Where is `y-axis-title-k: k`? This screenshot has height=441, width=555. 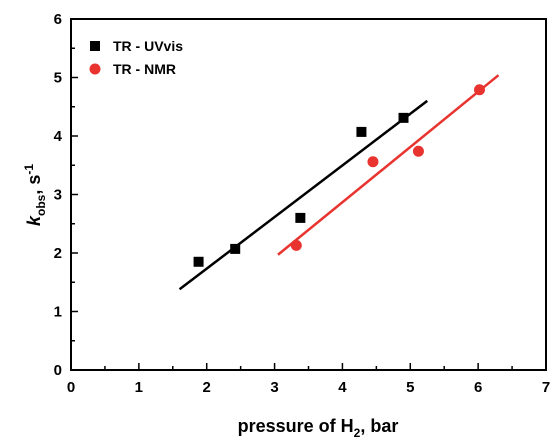 y-axis-title-k: k is located at coordinates (34, 220).